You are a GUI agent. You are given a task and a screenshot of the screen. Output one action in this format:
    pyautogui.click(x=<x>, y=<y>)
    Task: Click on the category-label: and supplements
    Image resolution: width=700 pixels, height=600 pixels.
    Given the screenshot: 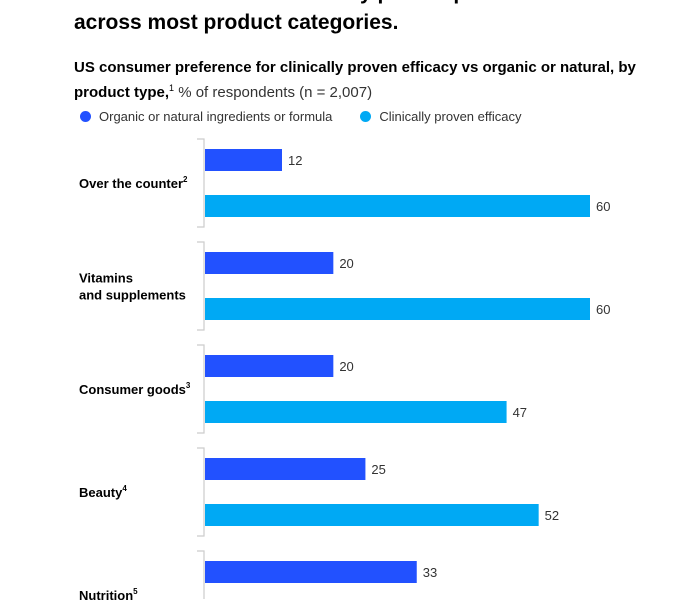 What is the action you would take?
    pyautogui.click(x=132, y=295)
    